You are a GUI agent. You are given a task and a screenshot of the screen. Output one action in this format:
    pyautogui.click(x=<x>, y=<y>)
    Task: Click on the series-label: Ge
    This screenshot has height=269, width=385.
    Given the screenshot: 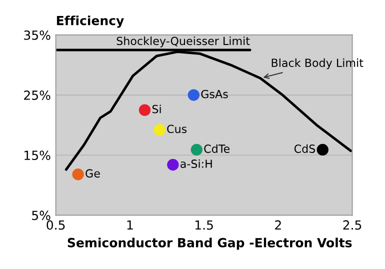 What is the action you would take?
    pyautogui.click(x=93, y=173)
    